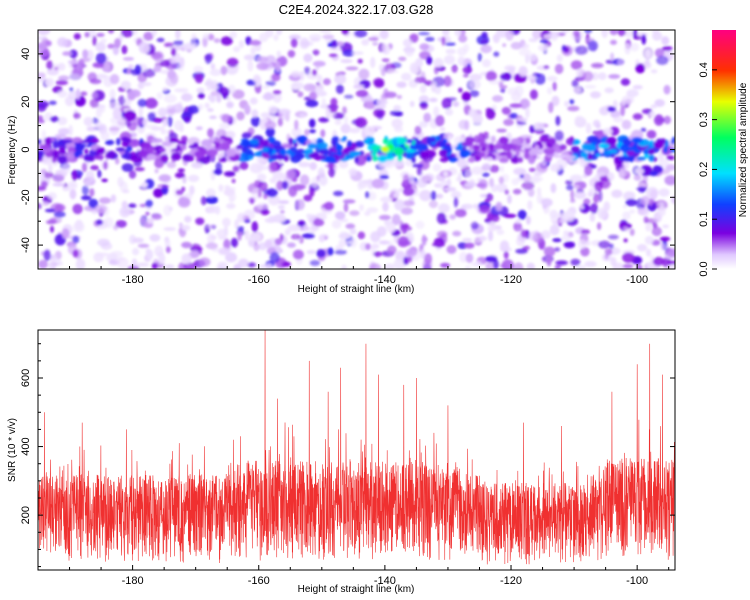  Describe the element at coordinates (511, 581) in the screenshot. I see `x-tick-label: -120` at that location.